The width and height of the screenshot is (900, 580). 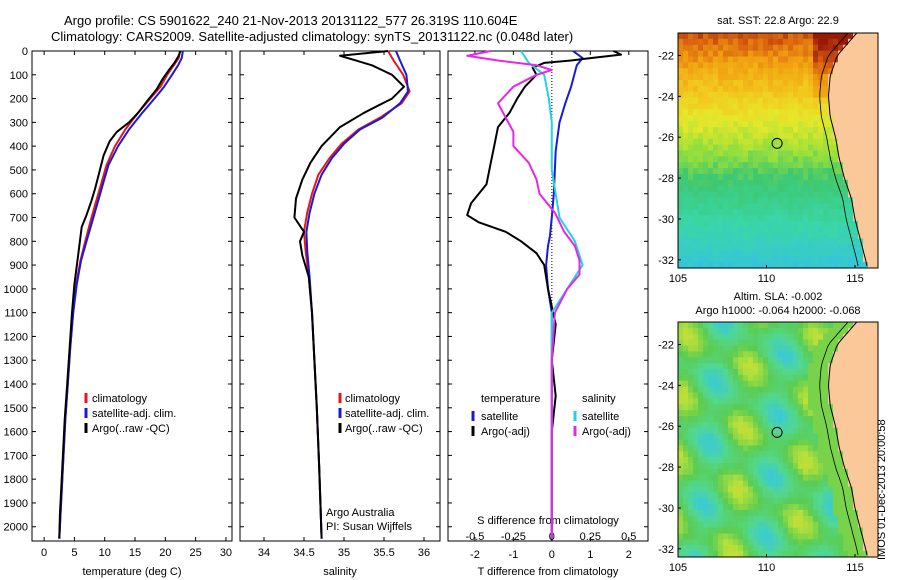 I want to click on y-tick-label: 200, so click(x=19, y=100).